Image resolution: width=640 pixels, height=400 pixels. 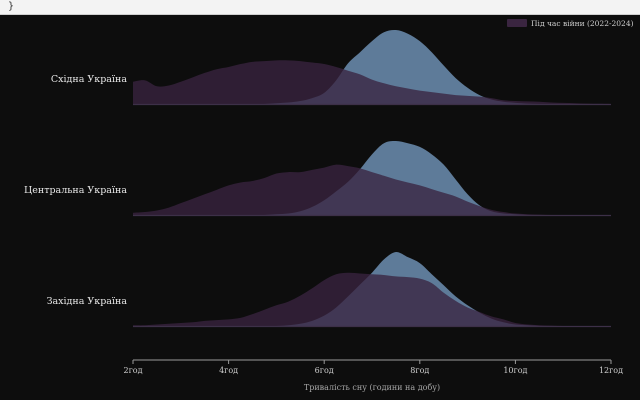 What do you see at coordinates (372, 387) in the screenshot?
I see `x-axis-title: Тривалість сну (години на добу)` at bounding box center [372, 387].